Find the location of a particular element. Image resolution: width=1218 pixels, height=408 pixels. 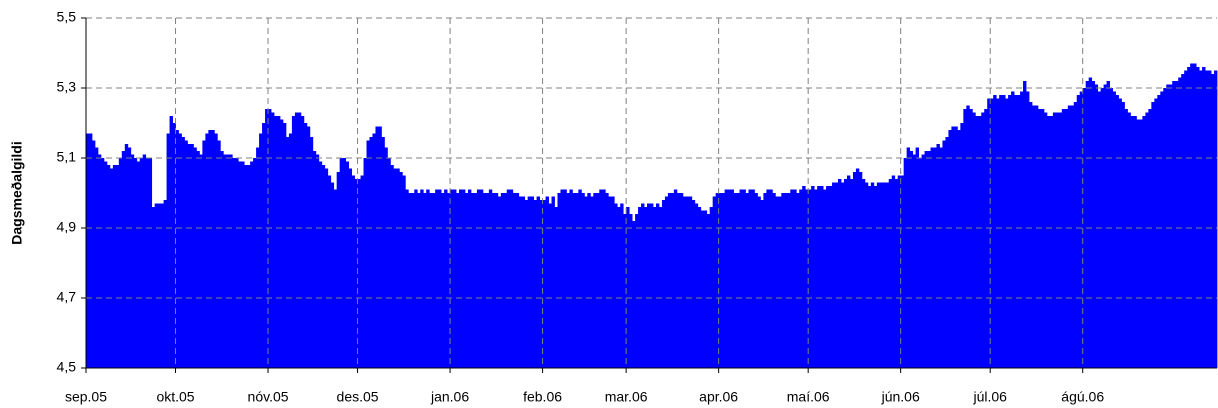

x-tick-label: okt.05 is located at coordinates (175, 397).